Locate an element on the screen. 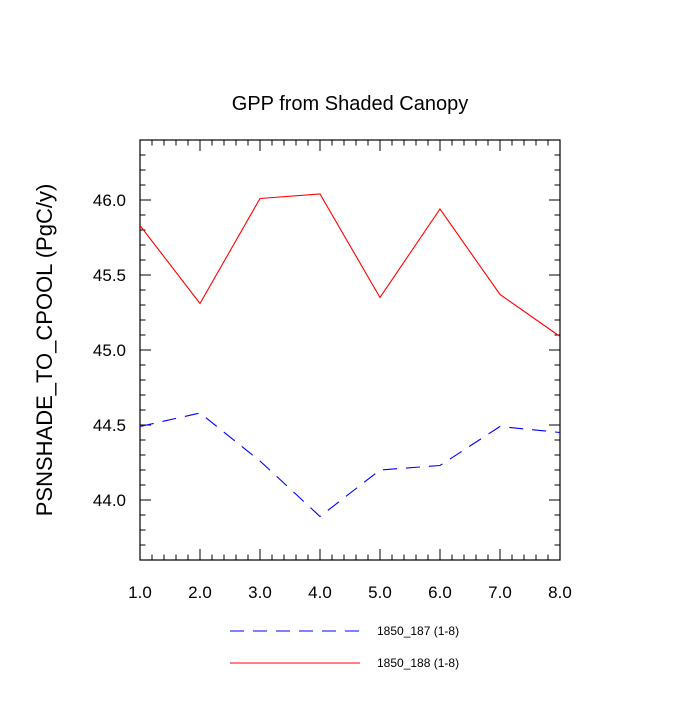 This screenshot has height=705, width=700. y-tick-label: 45.5 is located at coordinates (109, 275).